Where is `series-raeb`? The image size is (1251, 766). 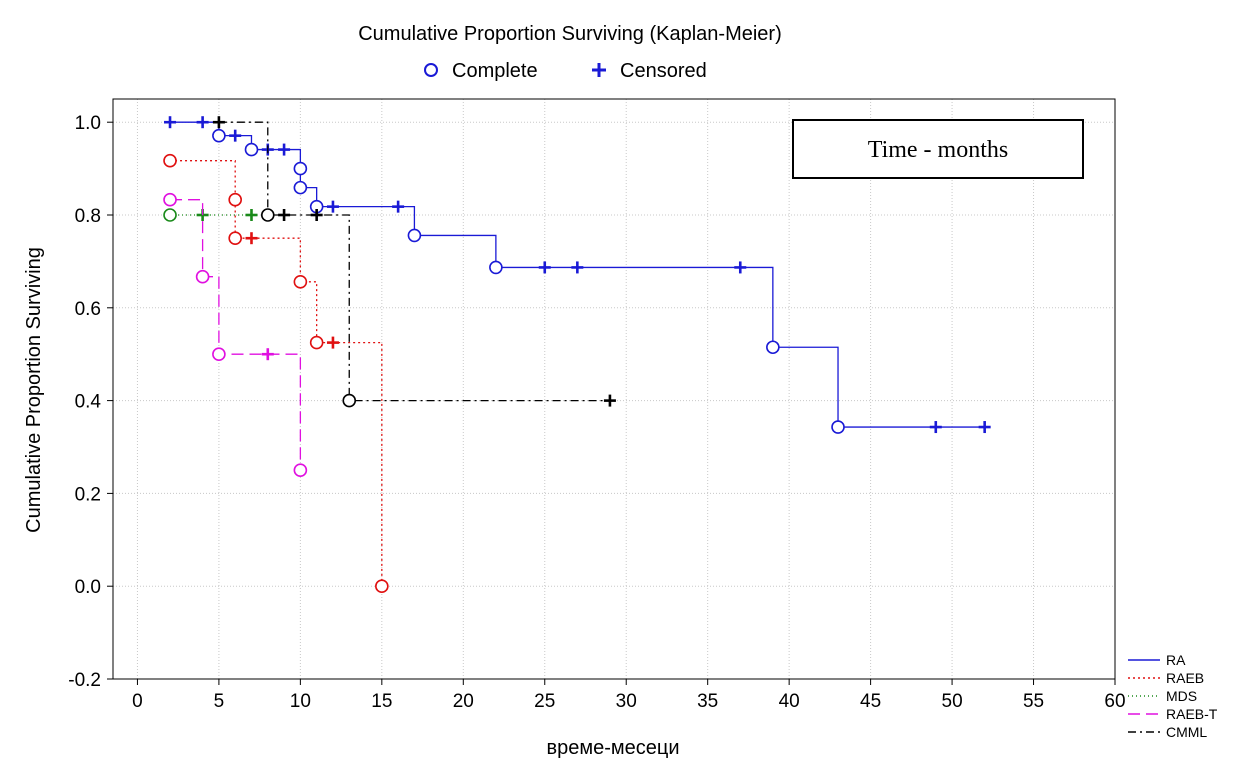 series-raeb is located at coordinates (276, 373).